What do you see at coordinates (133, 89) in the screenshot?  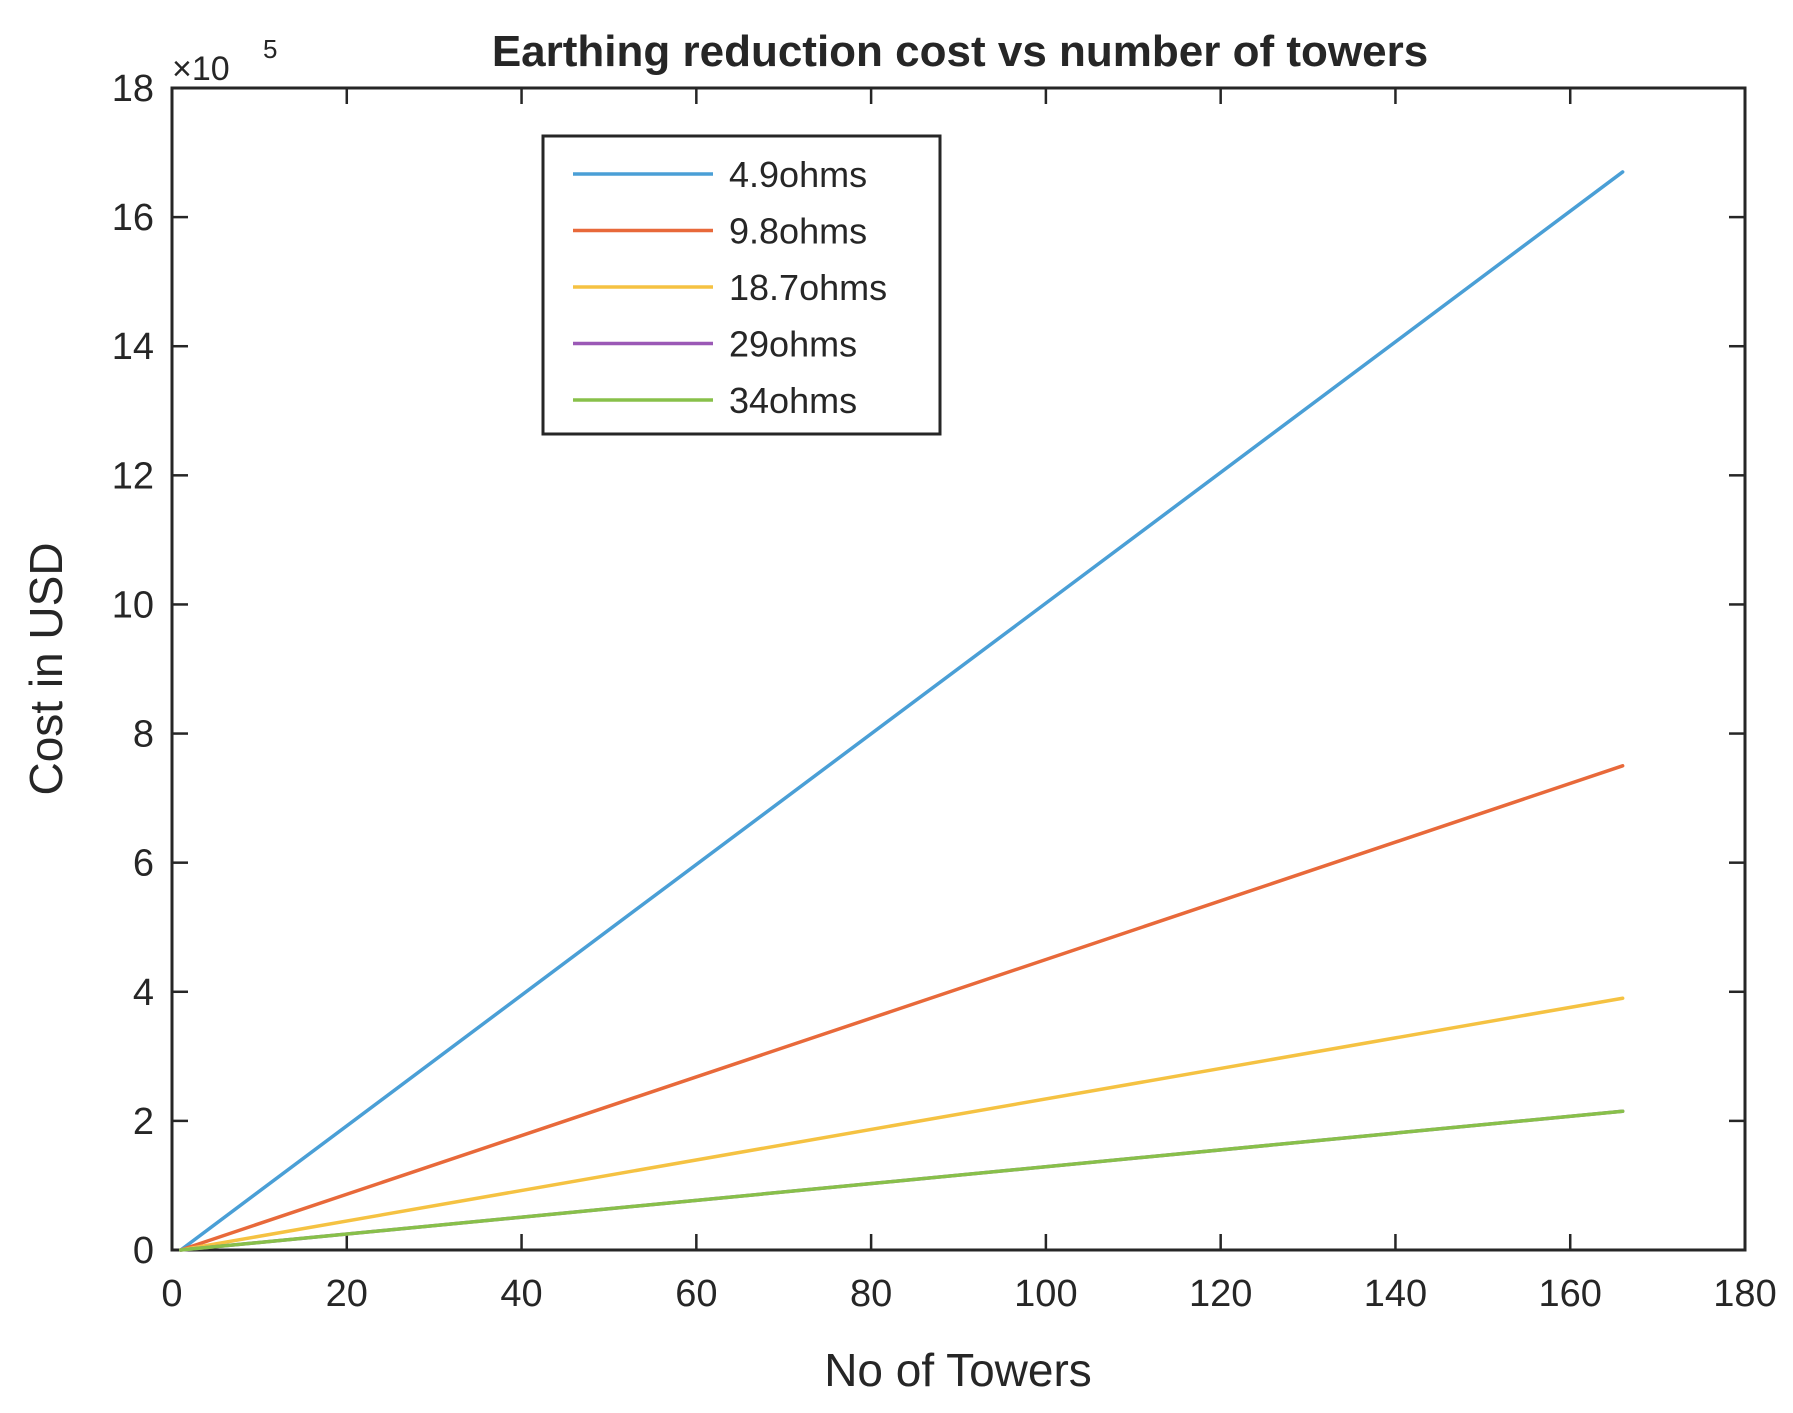 I see `y-tick-label: 18` at bounding box center [133, 89].